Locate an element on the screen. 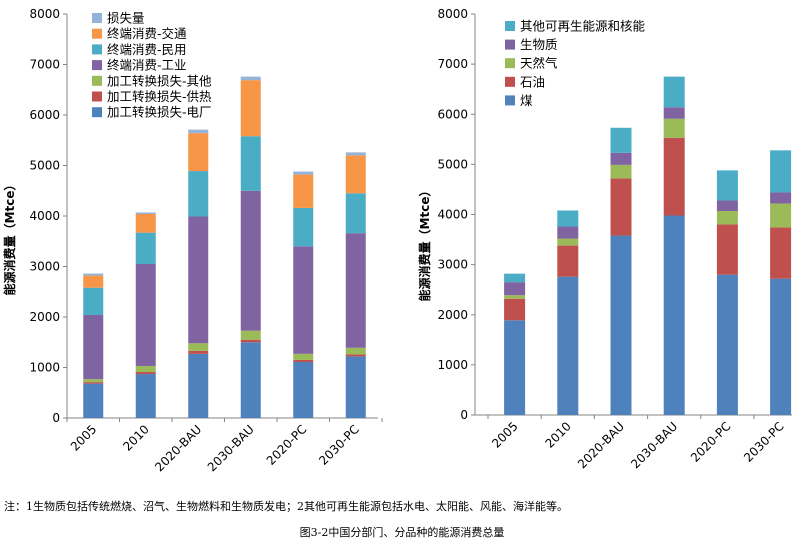  legend-label: 加工转换损失-供热 is located at coordinates (159, 96).